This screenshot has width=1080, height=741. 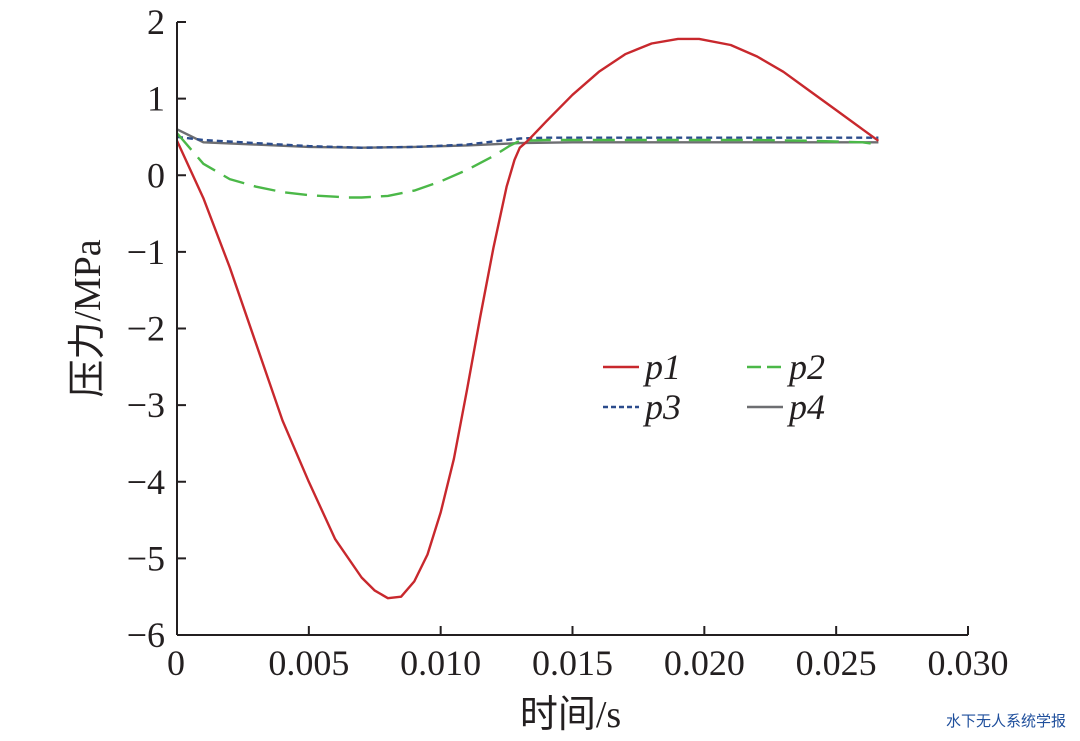 What do you see at coordinates (176, 663) in the screenshot?
I see `x-tick-label: 0` at bounding box center [176, 663].